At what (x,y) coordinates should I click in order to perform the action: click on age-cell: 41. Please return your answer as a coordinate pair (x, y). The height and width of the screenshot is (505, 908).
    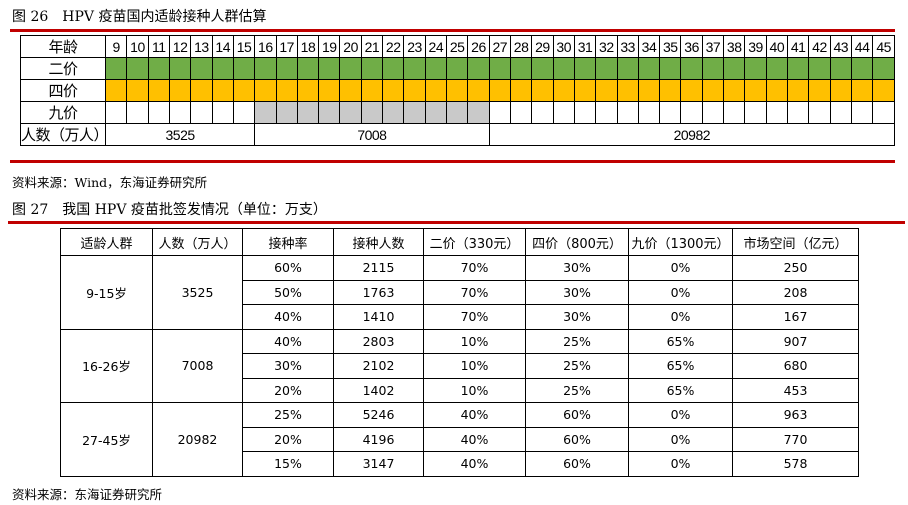
    Looking at the image, I should click on (798, 46).